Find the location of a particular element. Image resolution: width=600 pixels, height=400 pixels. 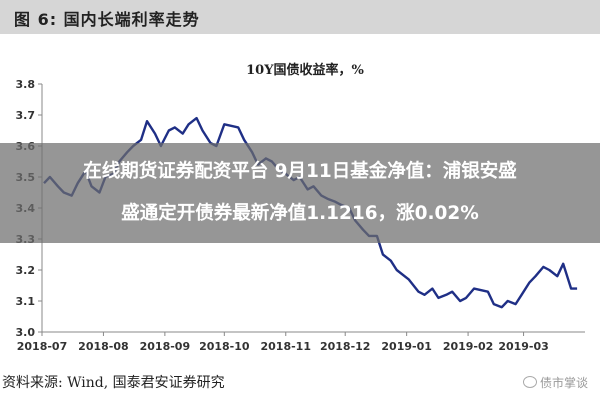

y-tick-label: 3.0 is located at coordinates (26, 332).